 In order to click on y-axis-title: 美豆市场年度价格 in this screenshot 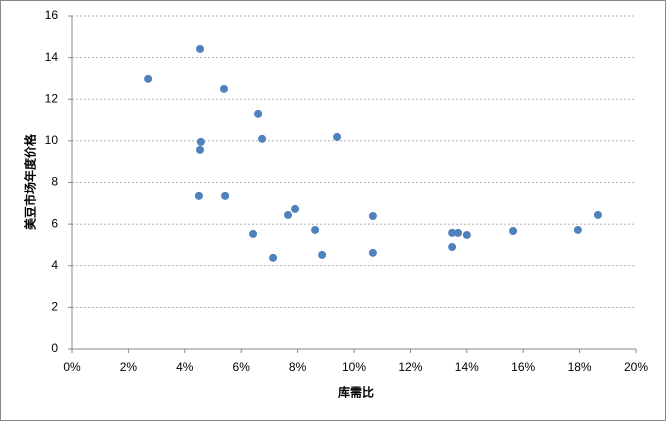, I will do `click(30, 181)`.